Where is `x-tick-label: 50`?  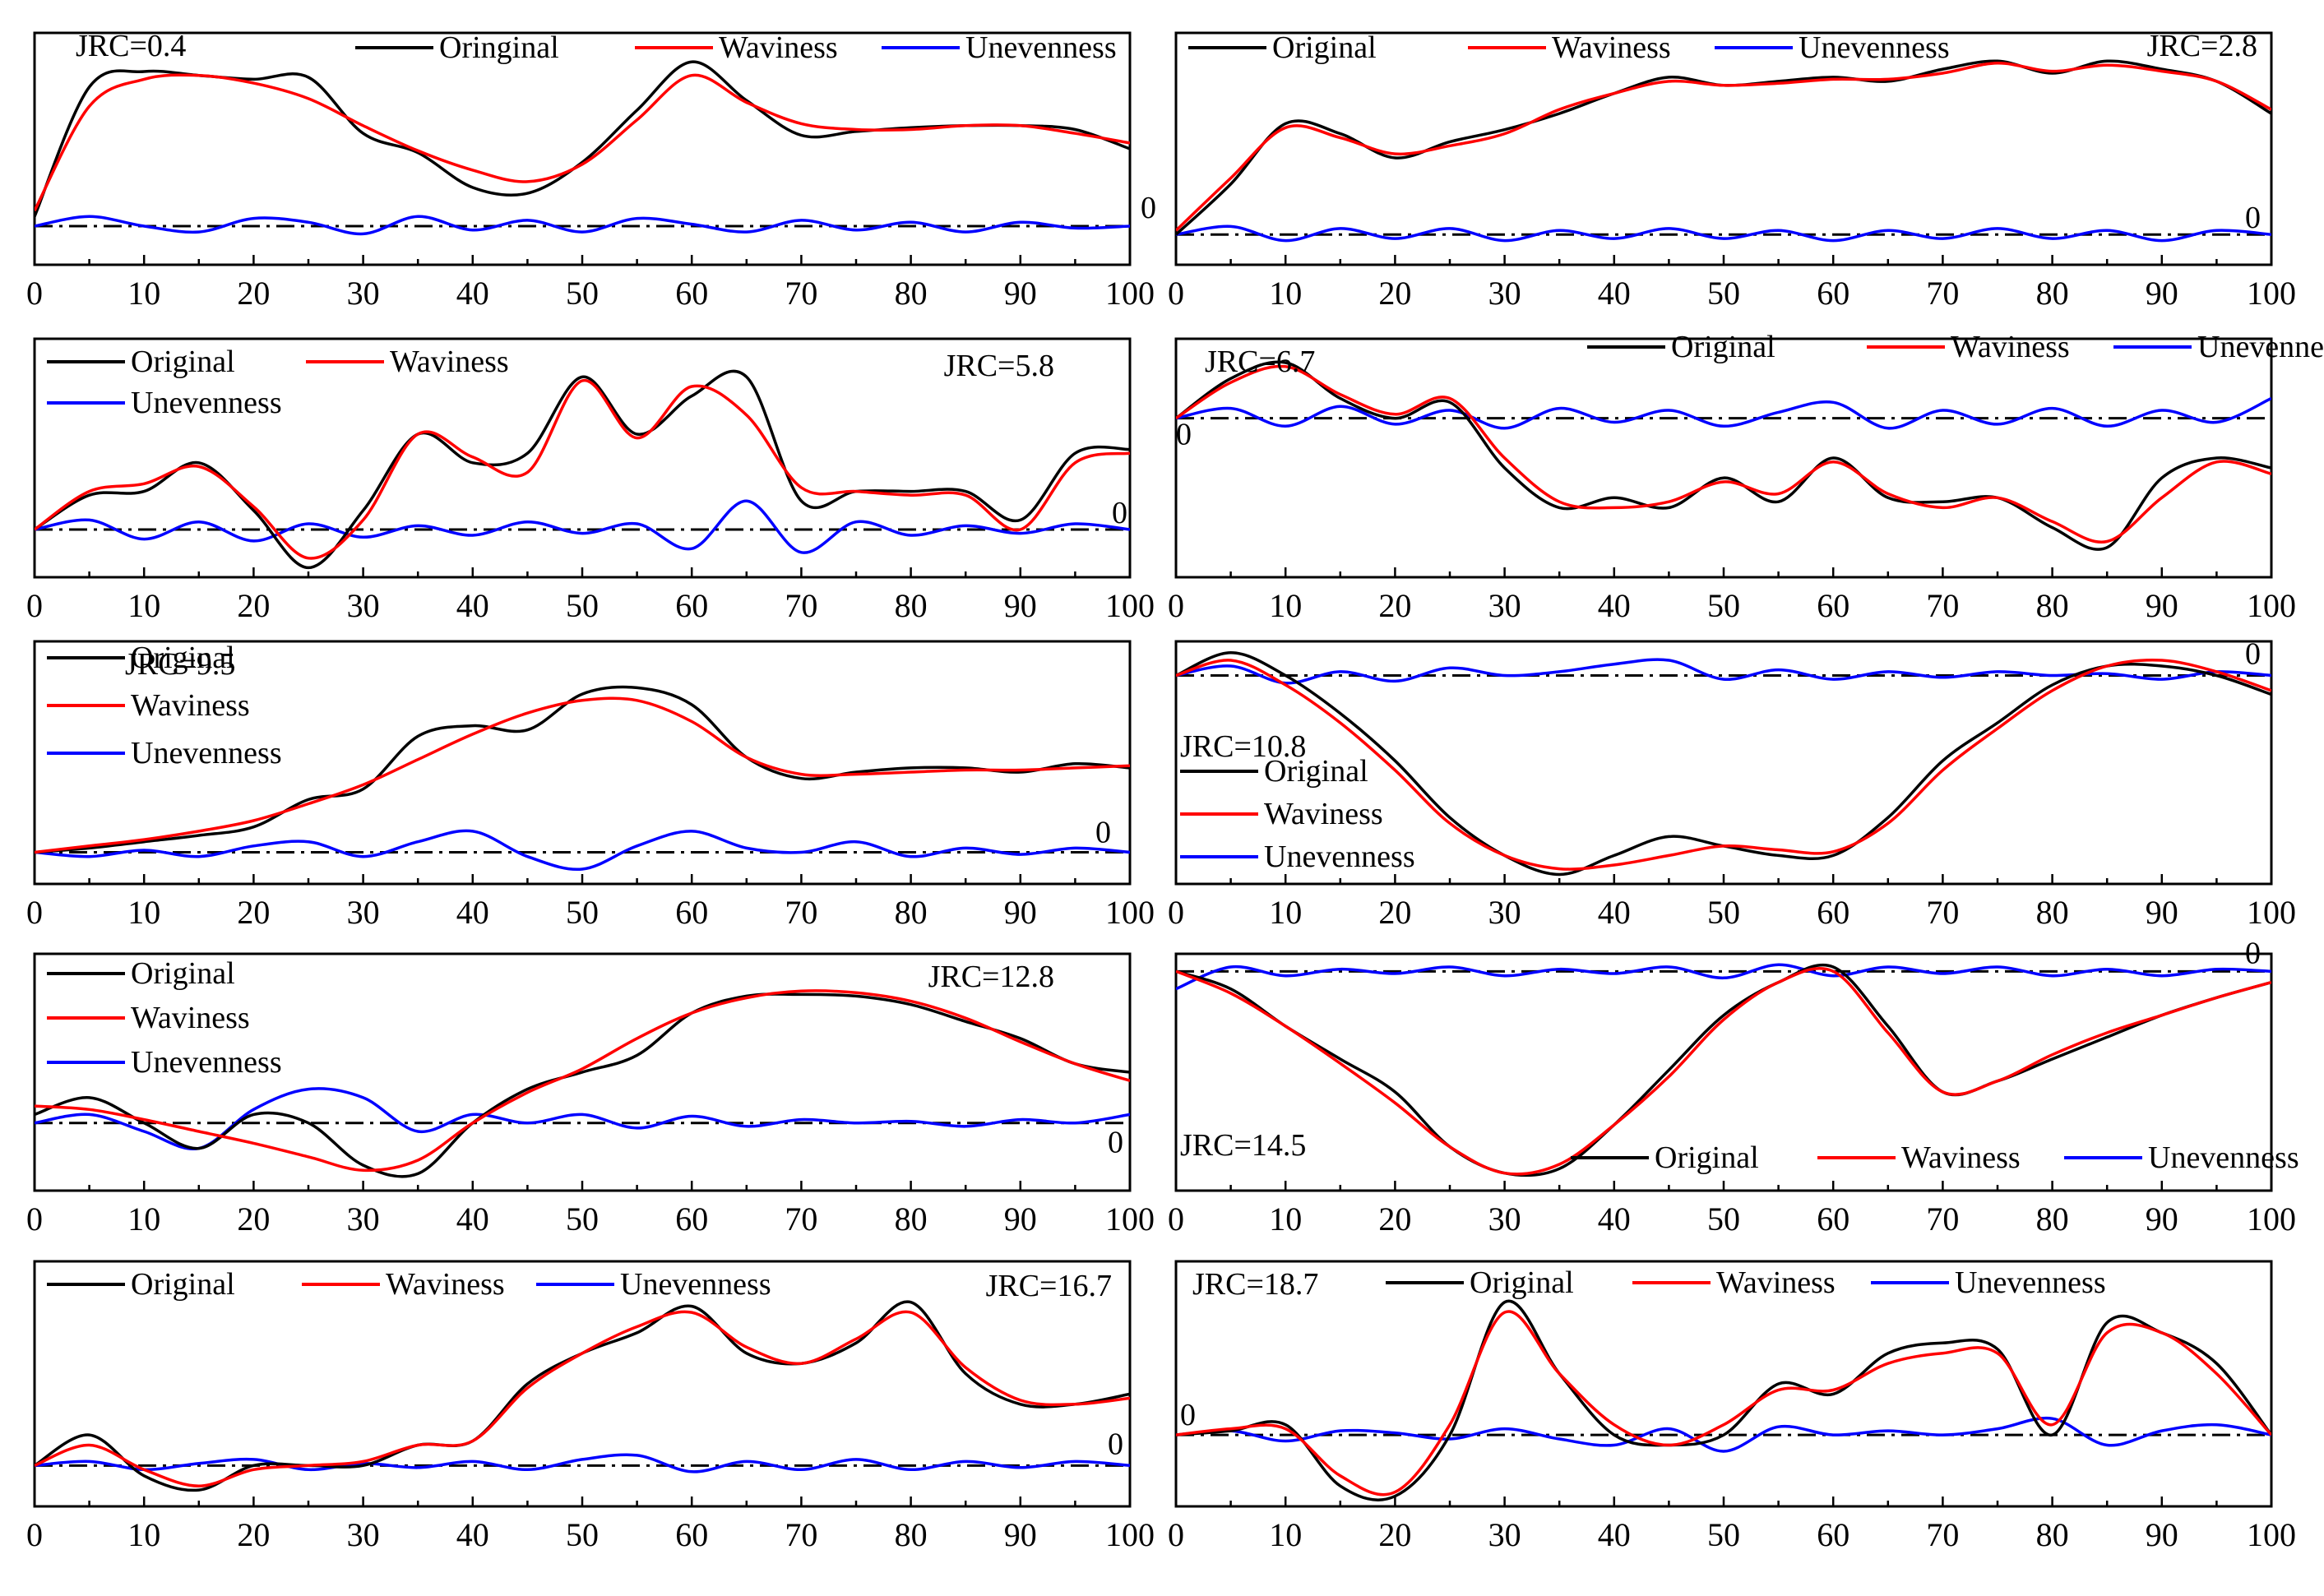 x-tick-label: 50 is located at coordinates (582, 293).